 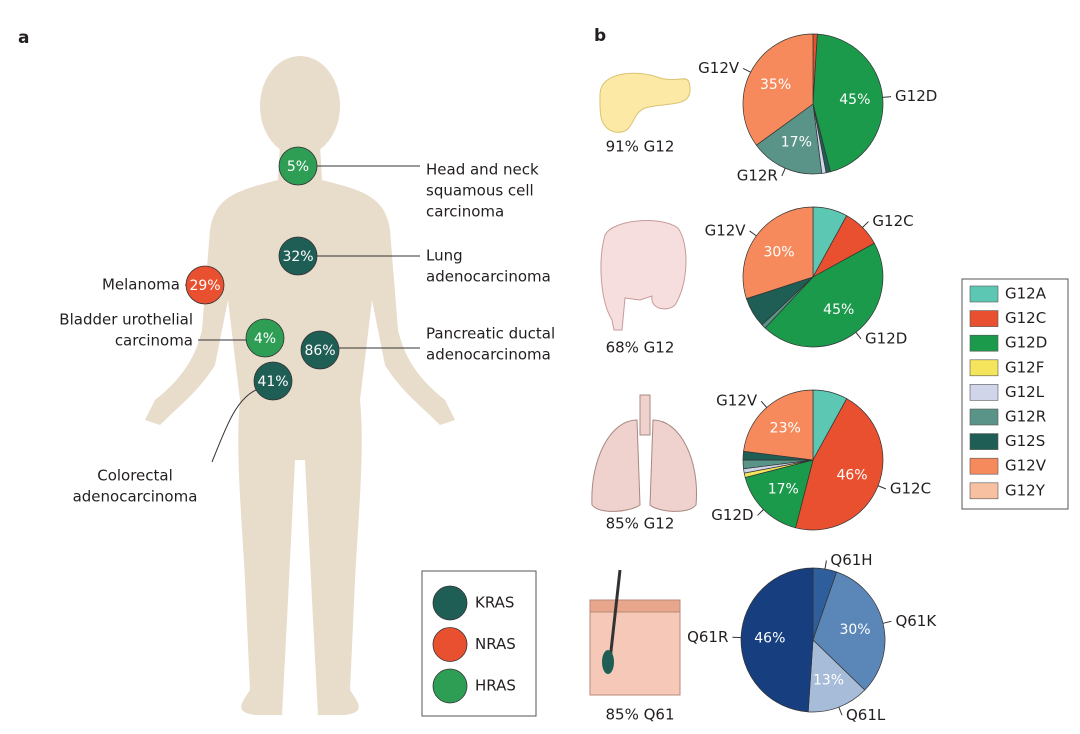 What do you see at coordinates (640, 524) in the screenshot?
I see `pie-caption: 85% G12` at bounding box center [640, 524].